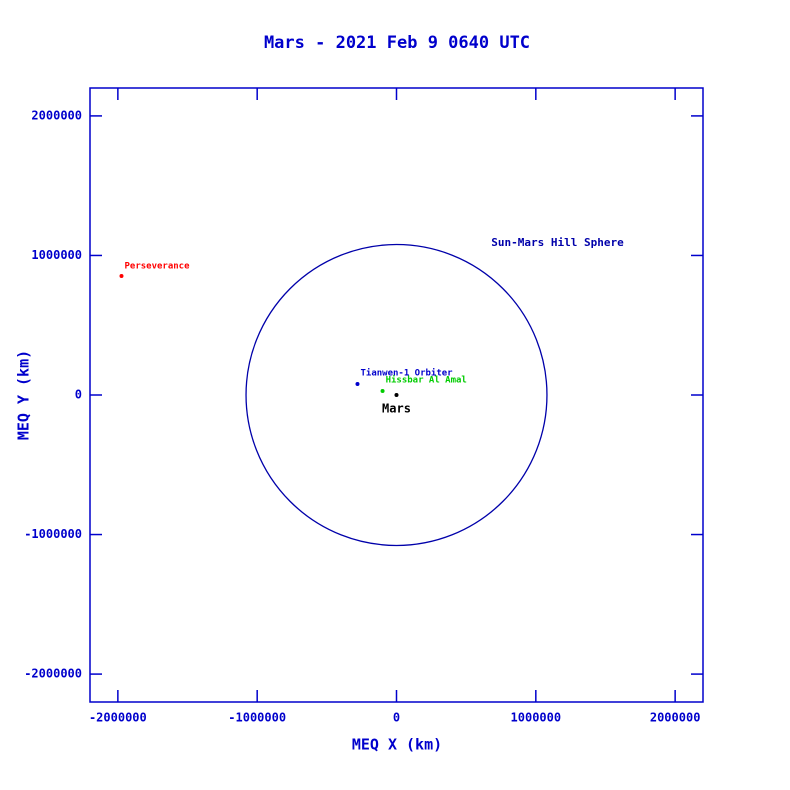  I want to click on point-label: Tianwen-1 Orbiter, so click(406, 372).